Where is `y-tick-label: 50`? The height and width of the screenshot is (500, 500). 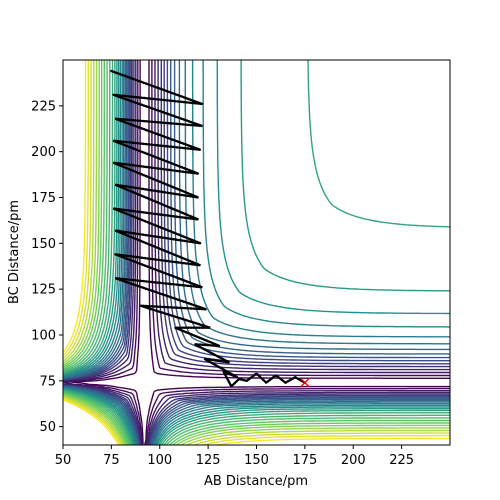 y-tick-label: 50 is located at coordinates (47, 427).